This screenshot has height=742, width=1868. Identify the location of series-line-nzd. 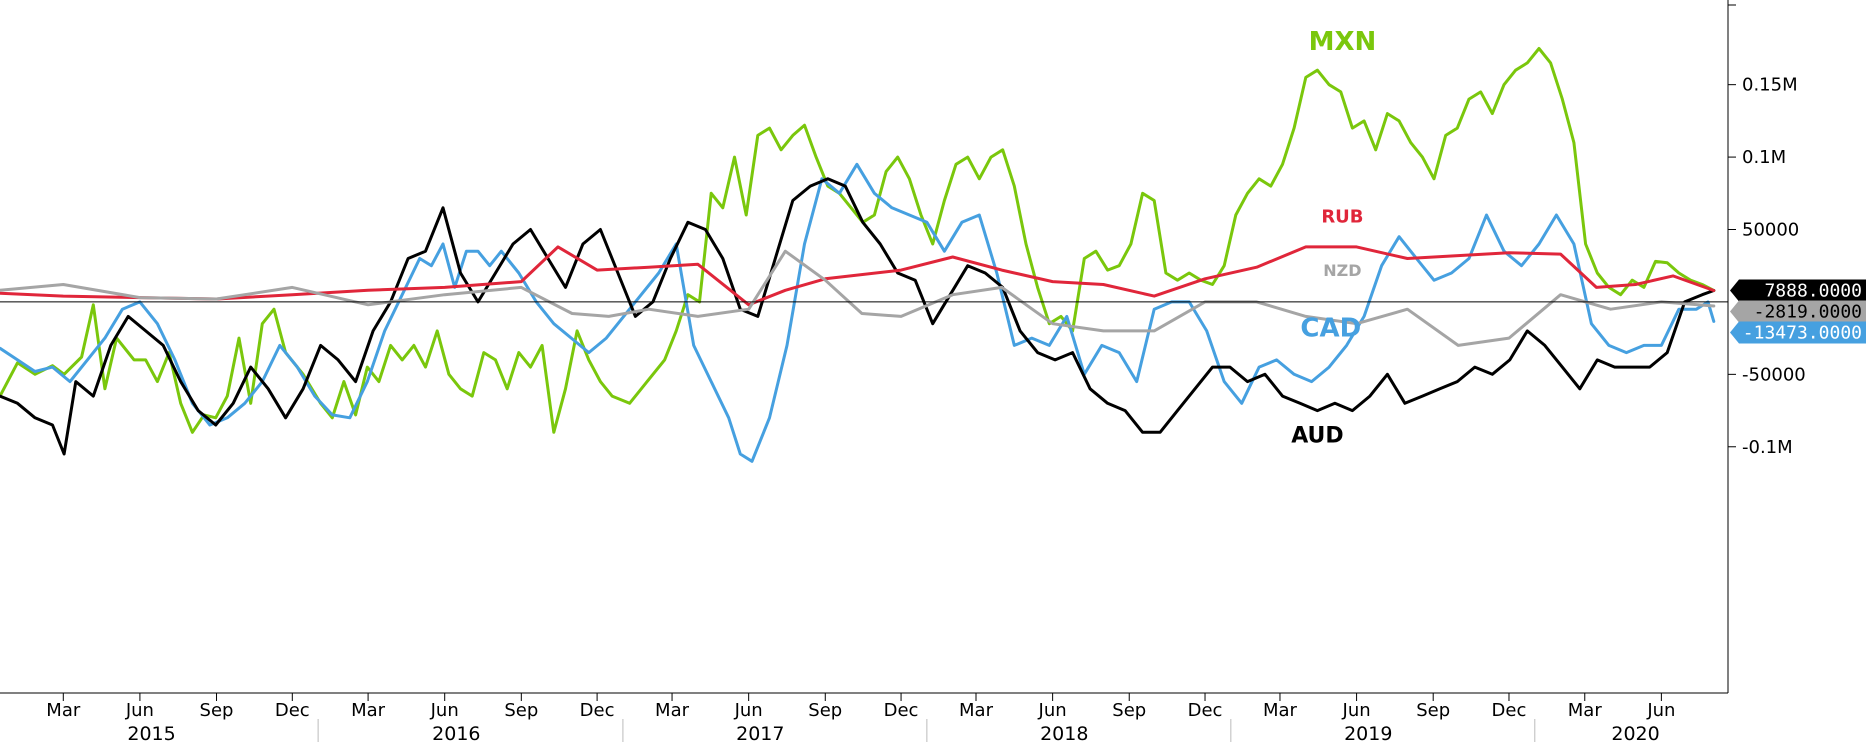
(858, 298).